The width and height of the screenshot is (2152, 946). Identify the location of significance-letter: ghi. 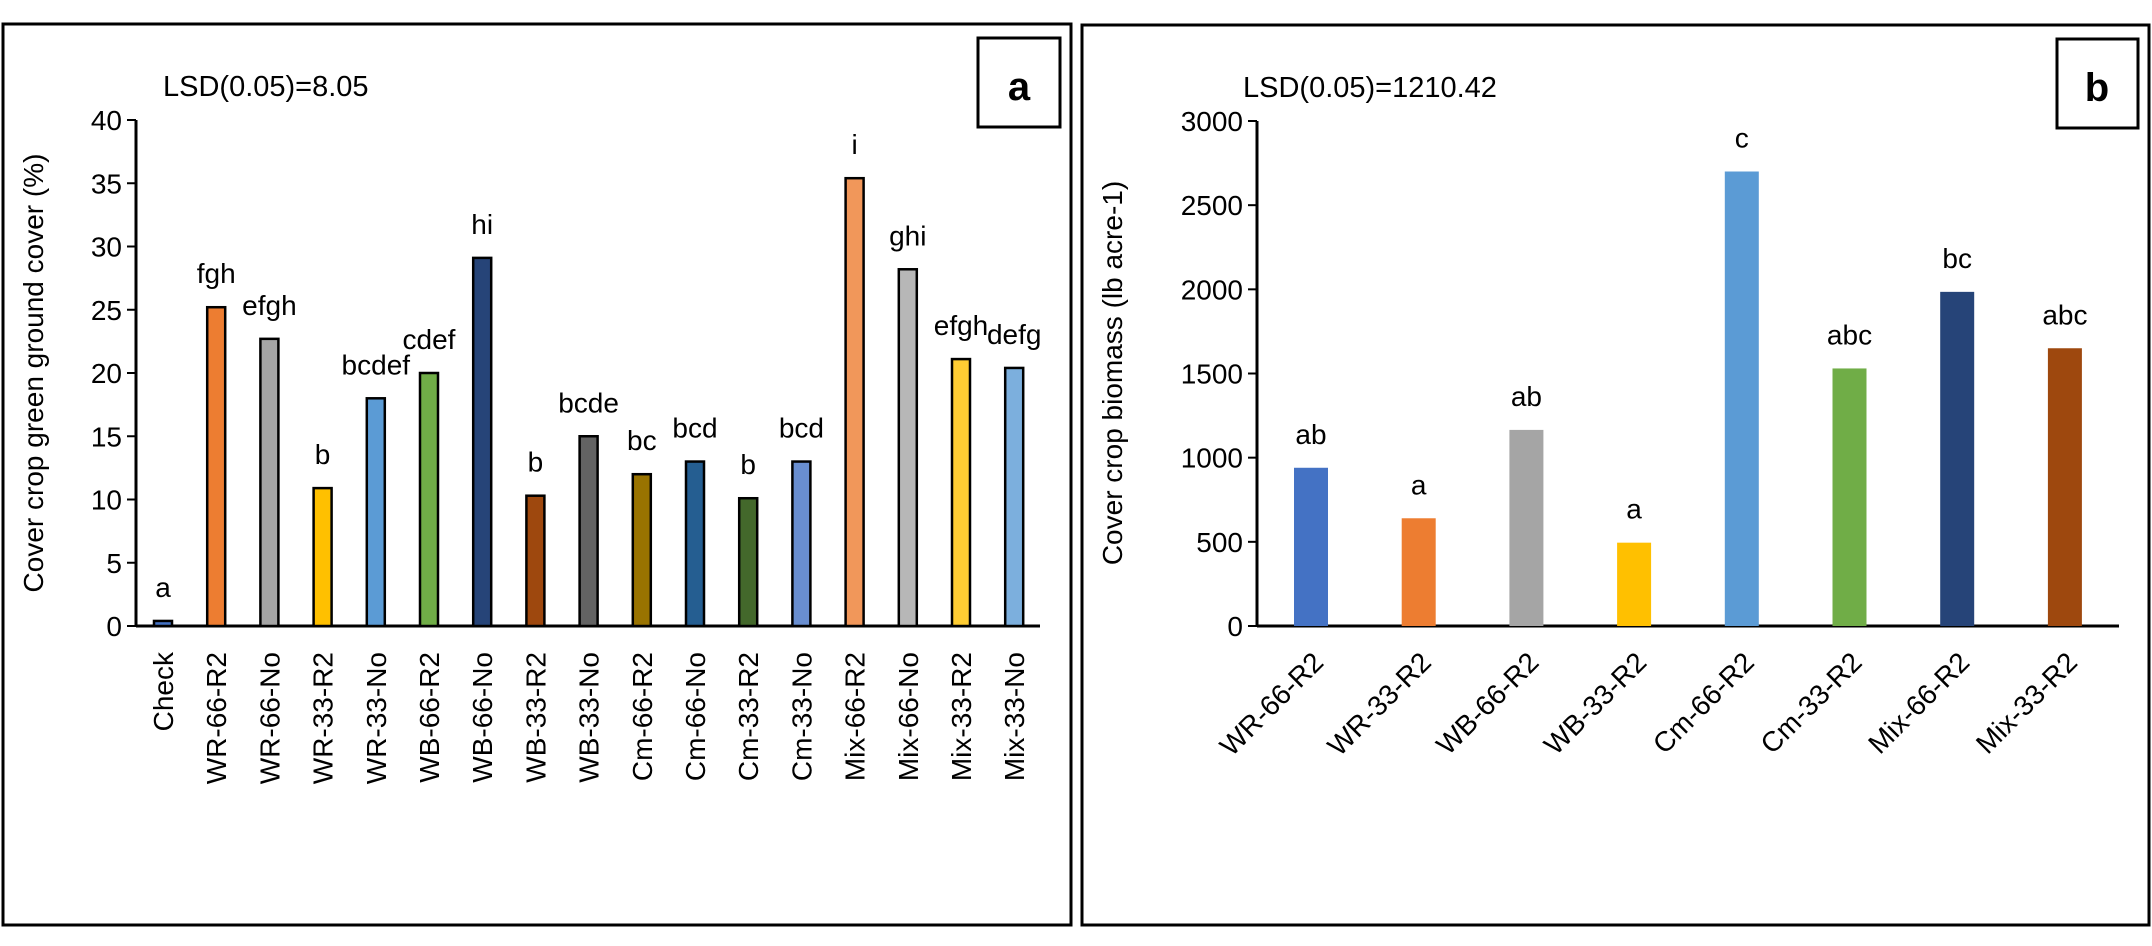
(907, 235).